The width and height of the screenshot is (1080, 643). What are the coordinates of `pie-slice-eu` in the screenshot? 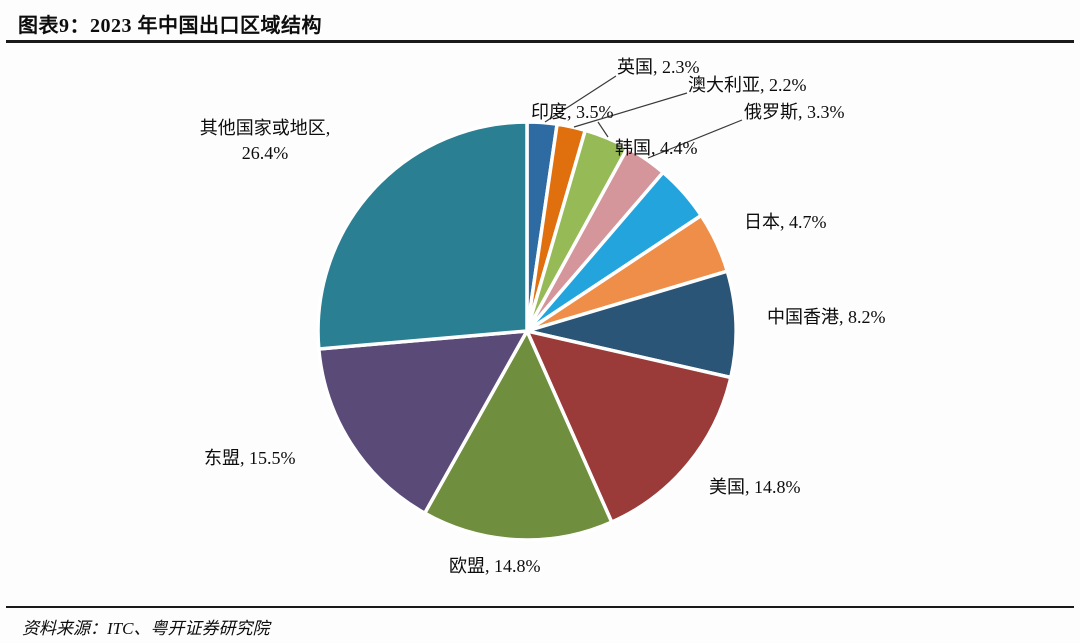 It's located at (518, 435).